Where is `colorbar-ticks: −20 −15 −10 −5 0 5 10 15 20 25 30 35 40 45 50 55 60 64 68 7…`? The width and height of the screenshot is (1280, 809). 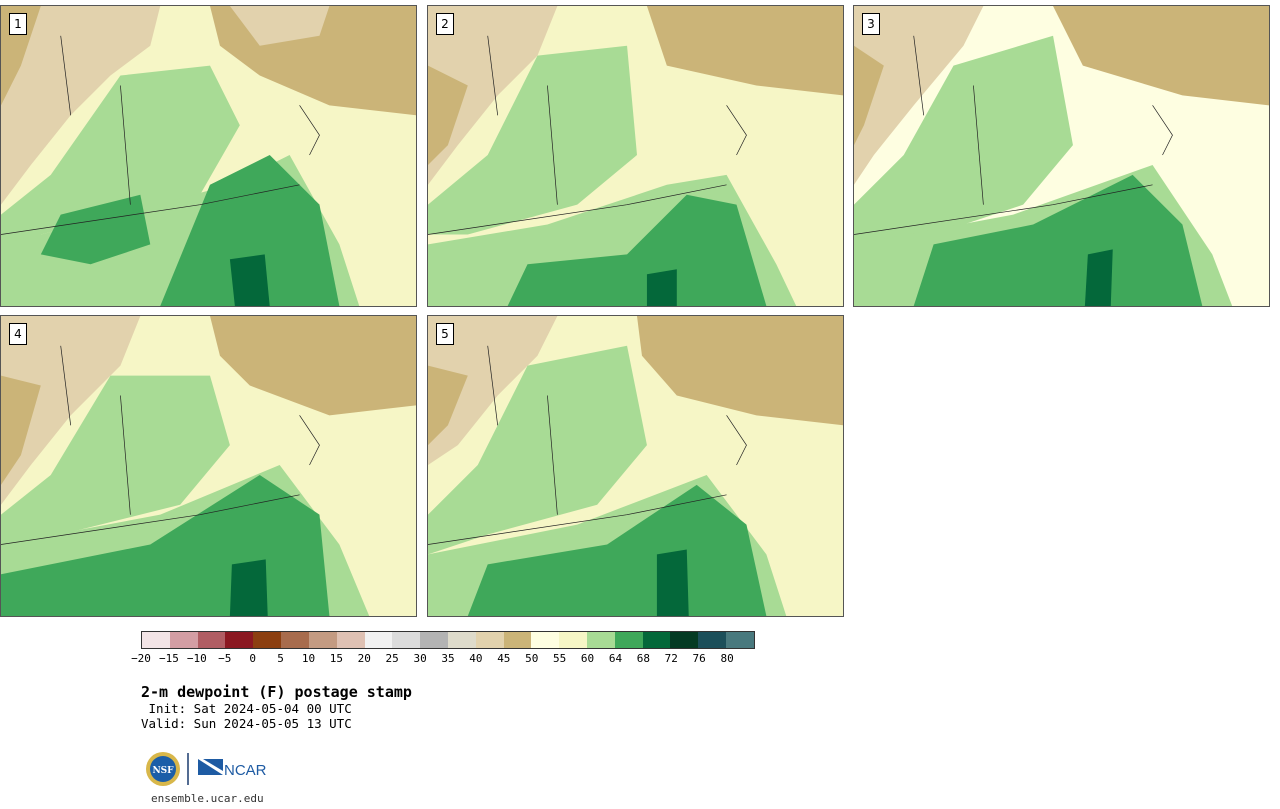
colorbar-ticks: −20 −15 −10 −5 0 5 10 15 20 25 30 35 40 45 50 55 60 64 68 7… is located at coordinates (443, 659).